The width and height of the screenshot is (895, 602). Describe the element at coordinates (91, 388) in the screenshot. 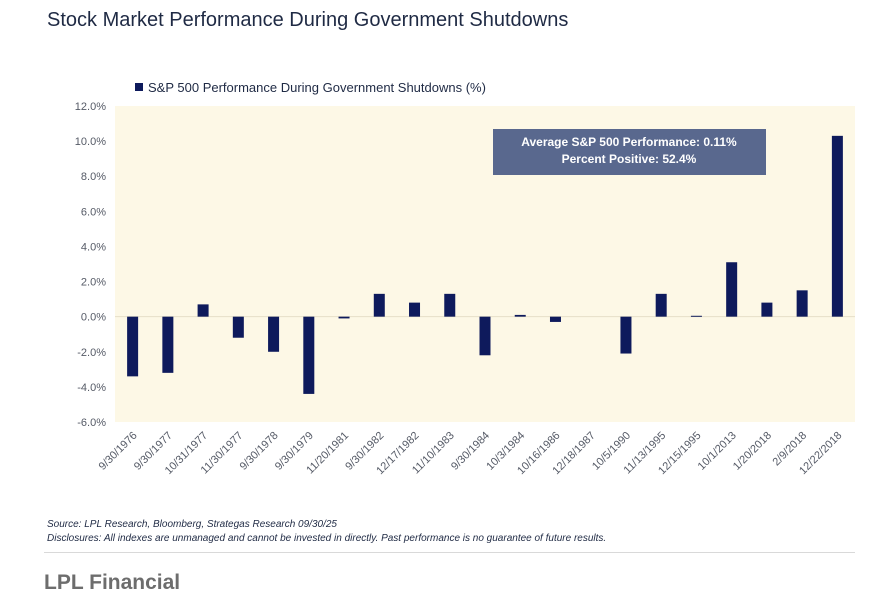

I see `y-tick-label: -4.0%` at that location.